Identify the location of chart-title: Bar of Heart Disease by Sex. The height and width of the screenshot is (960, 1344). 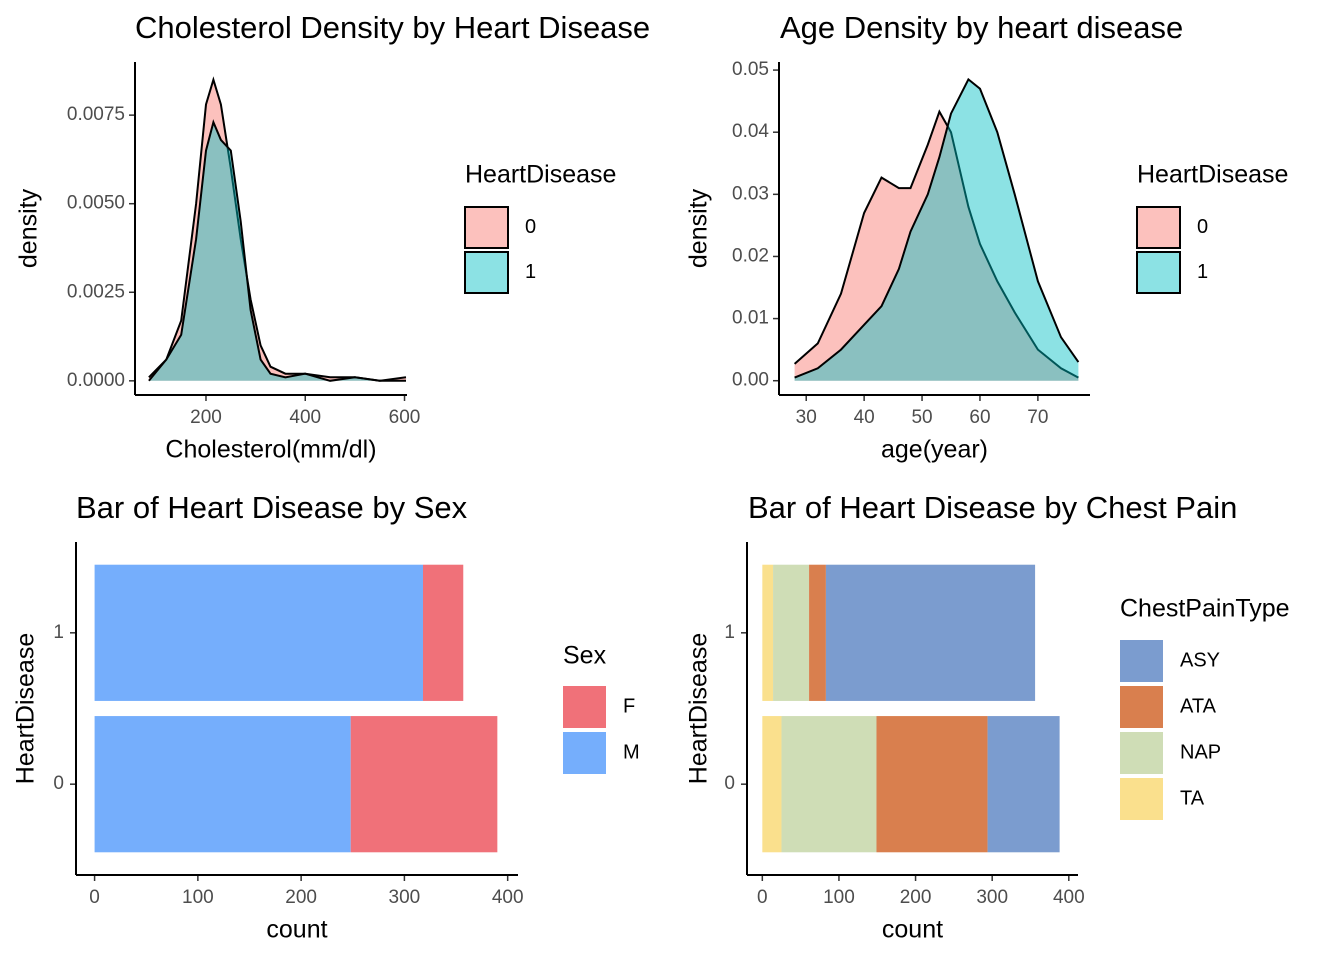
(272, 507).